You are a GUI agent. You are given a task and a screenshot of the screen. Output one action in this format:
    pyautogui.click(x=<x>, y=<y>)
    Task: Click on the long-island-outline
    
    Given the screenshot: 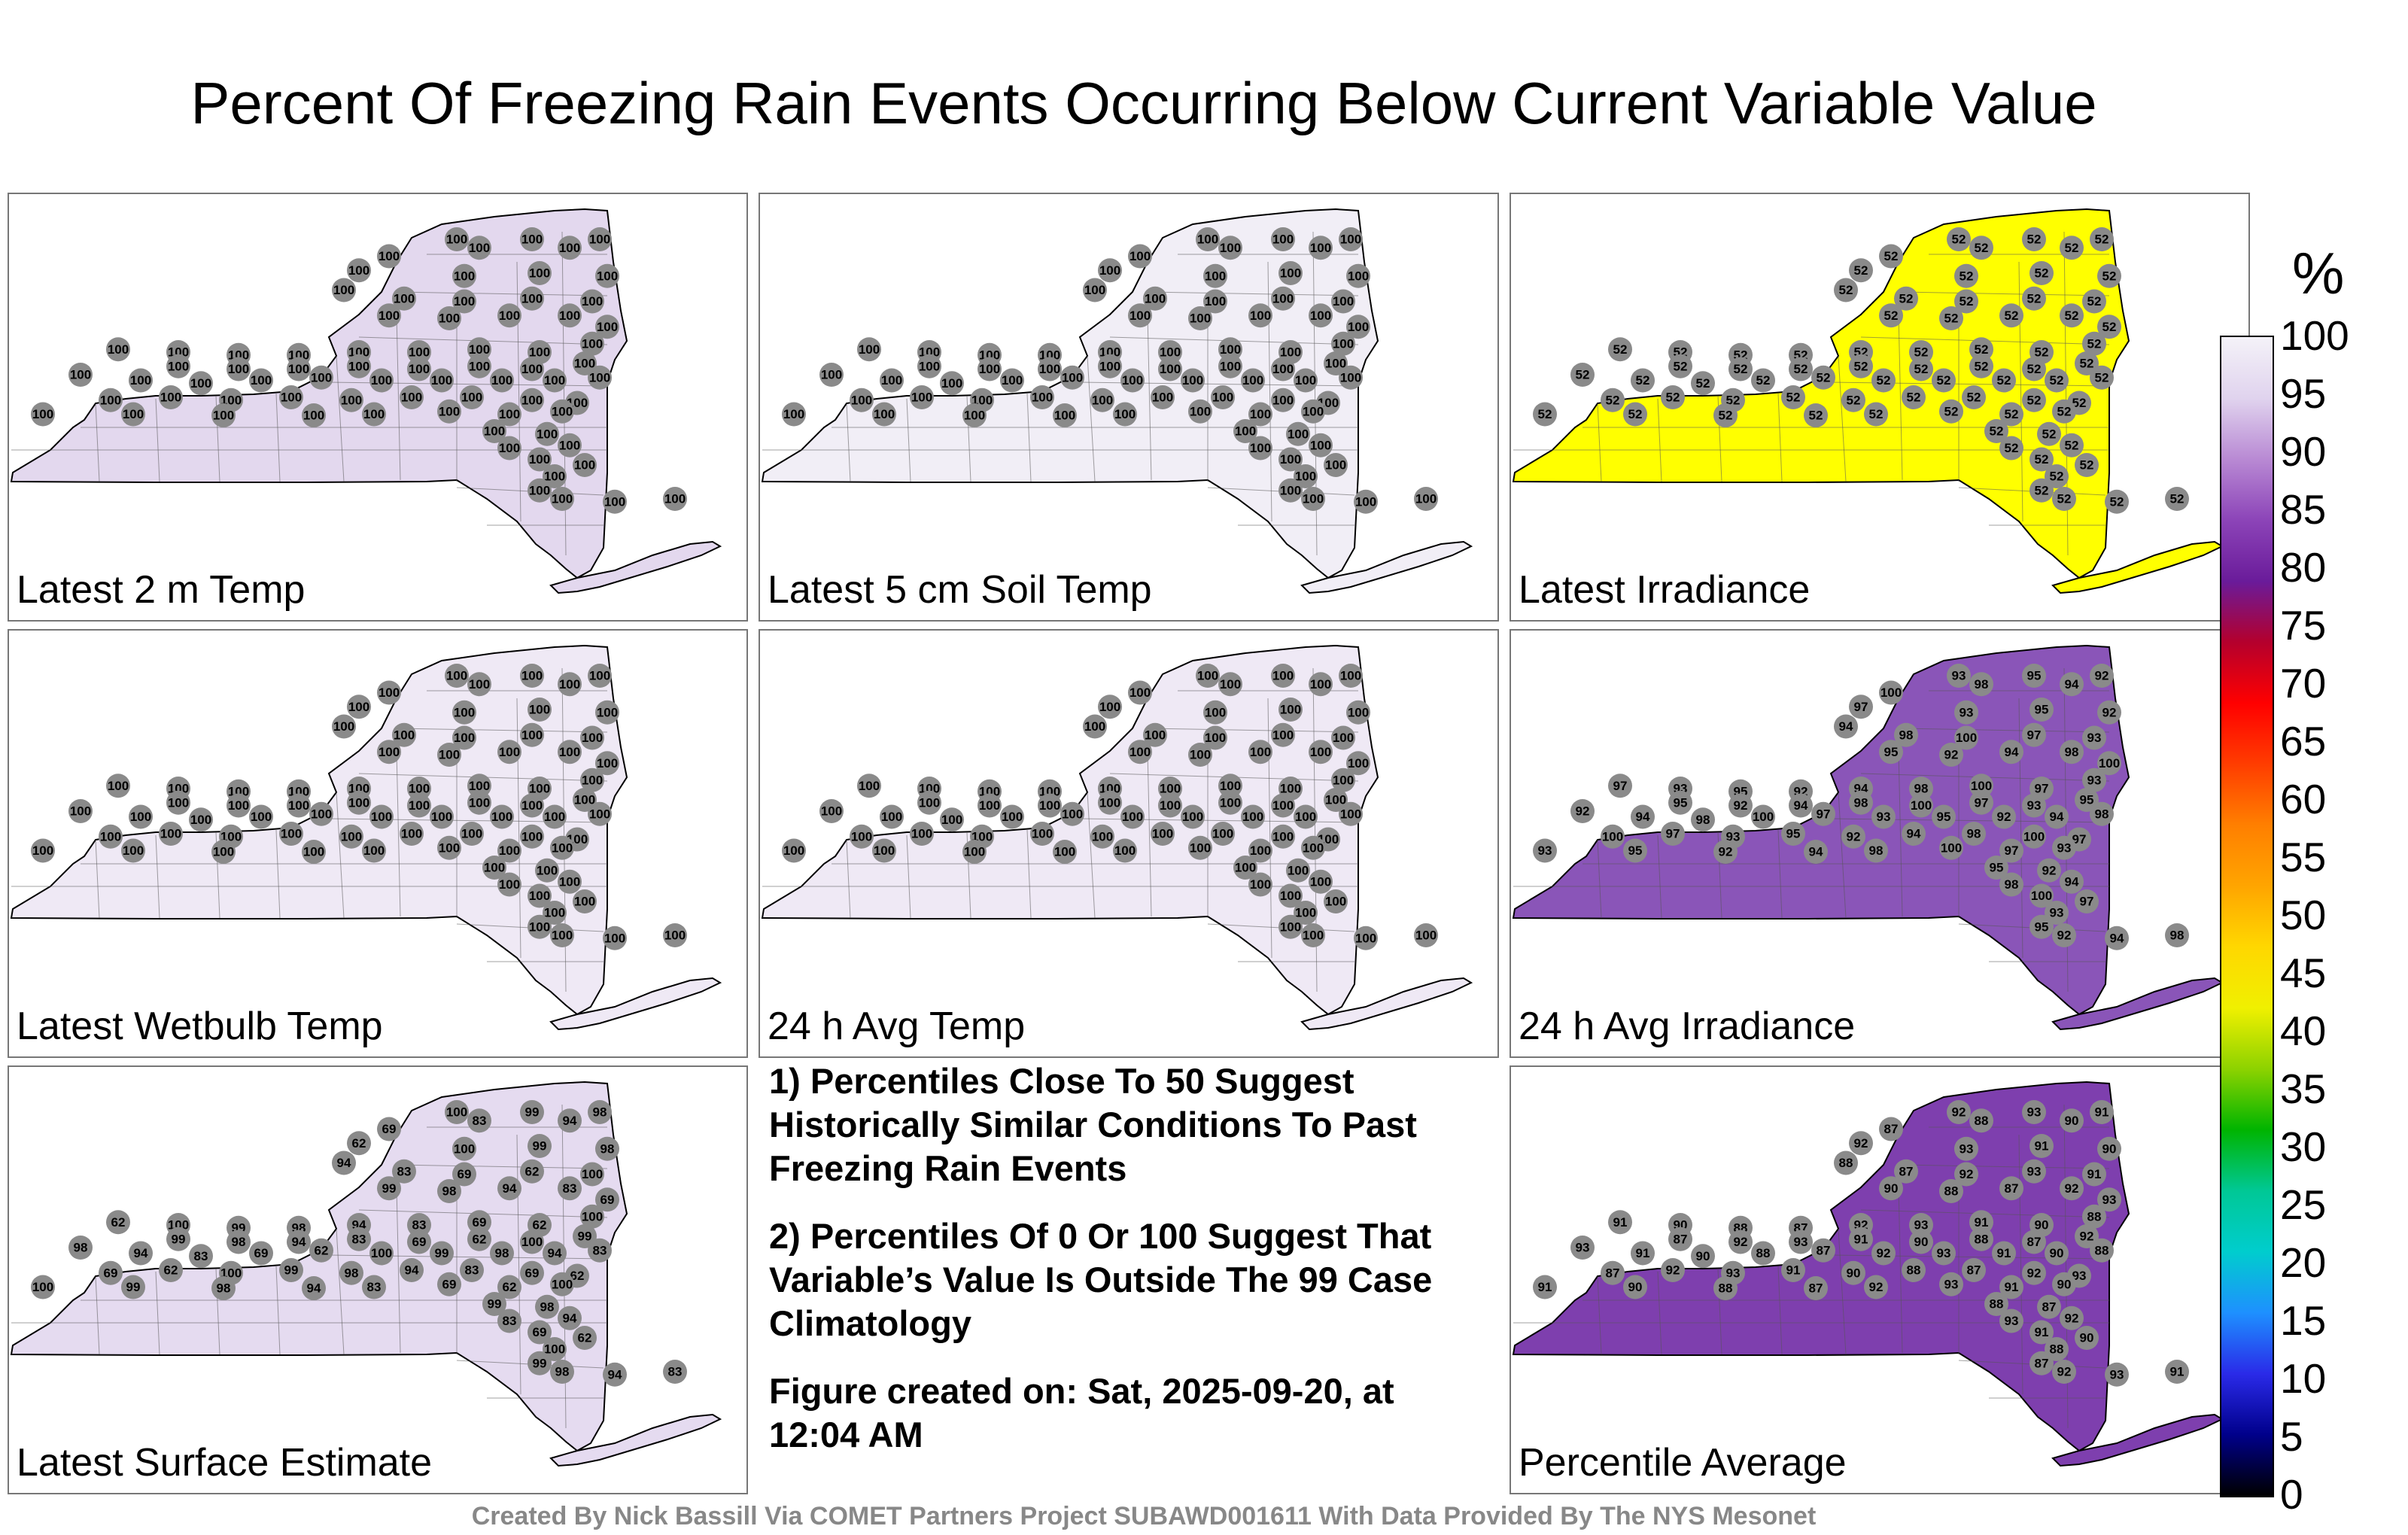 What is the action you would take?
    pyautogui.click(x=2137, y=1004)
    